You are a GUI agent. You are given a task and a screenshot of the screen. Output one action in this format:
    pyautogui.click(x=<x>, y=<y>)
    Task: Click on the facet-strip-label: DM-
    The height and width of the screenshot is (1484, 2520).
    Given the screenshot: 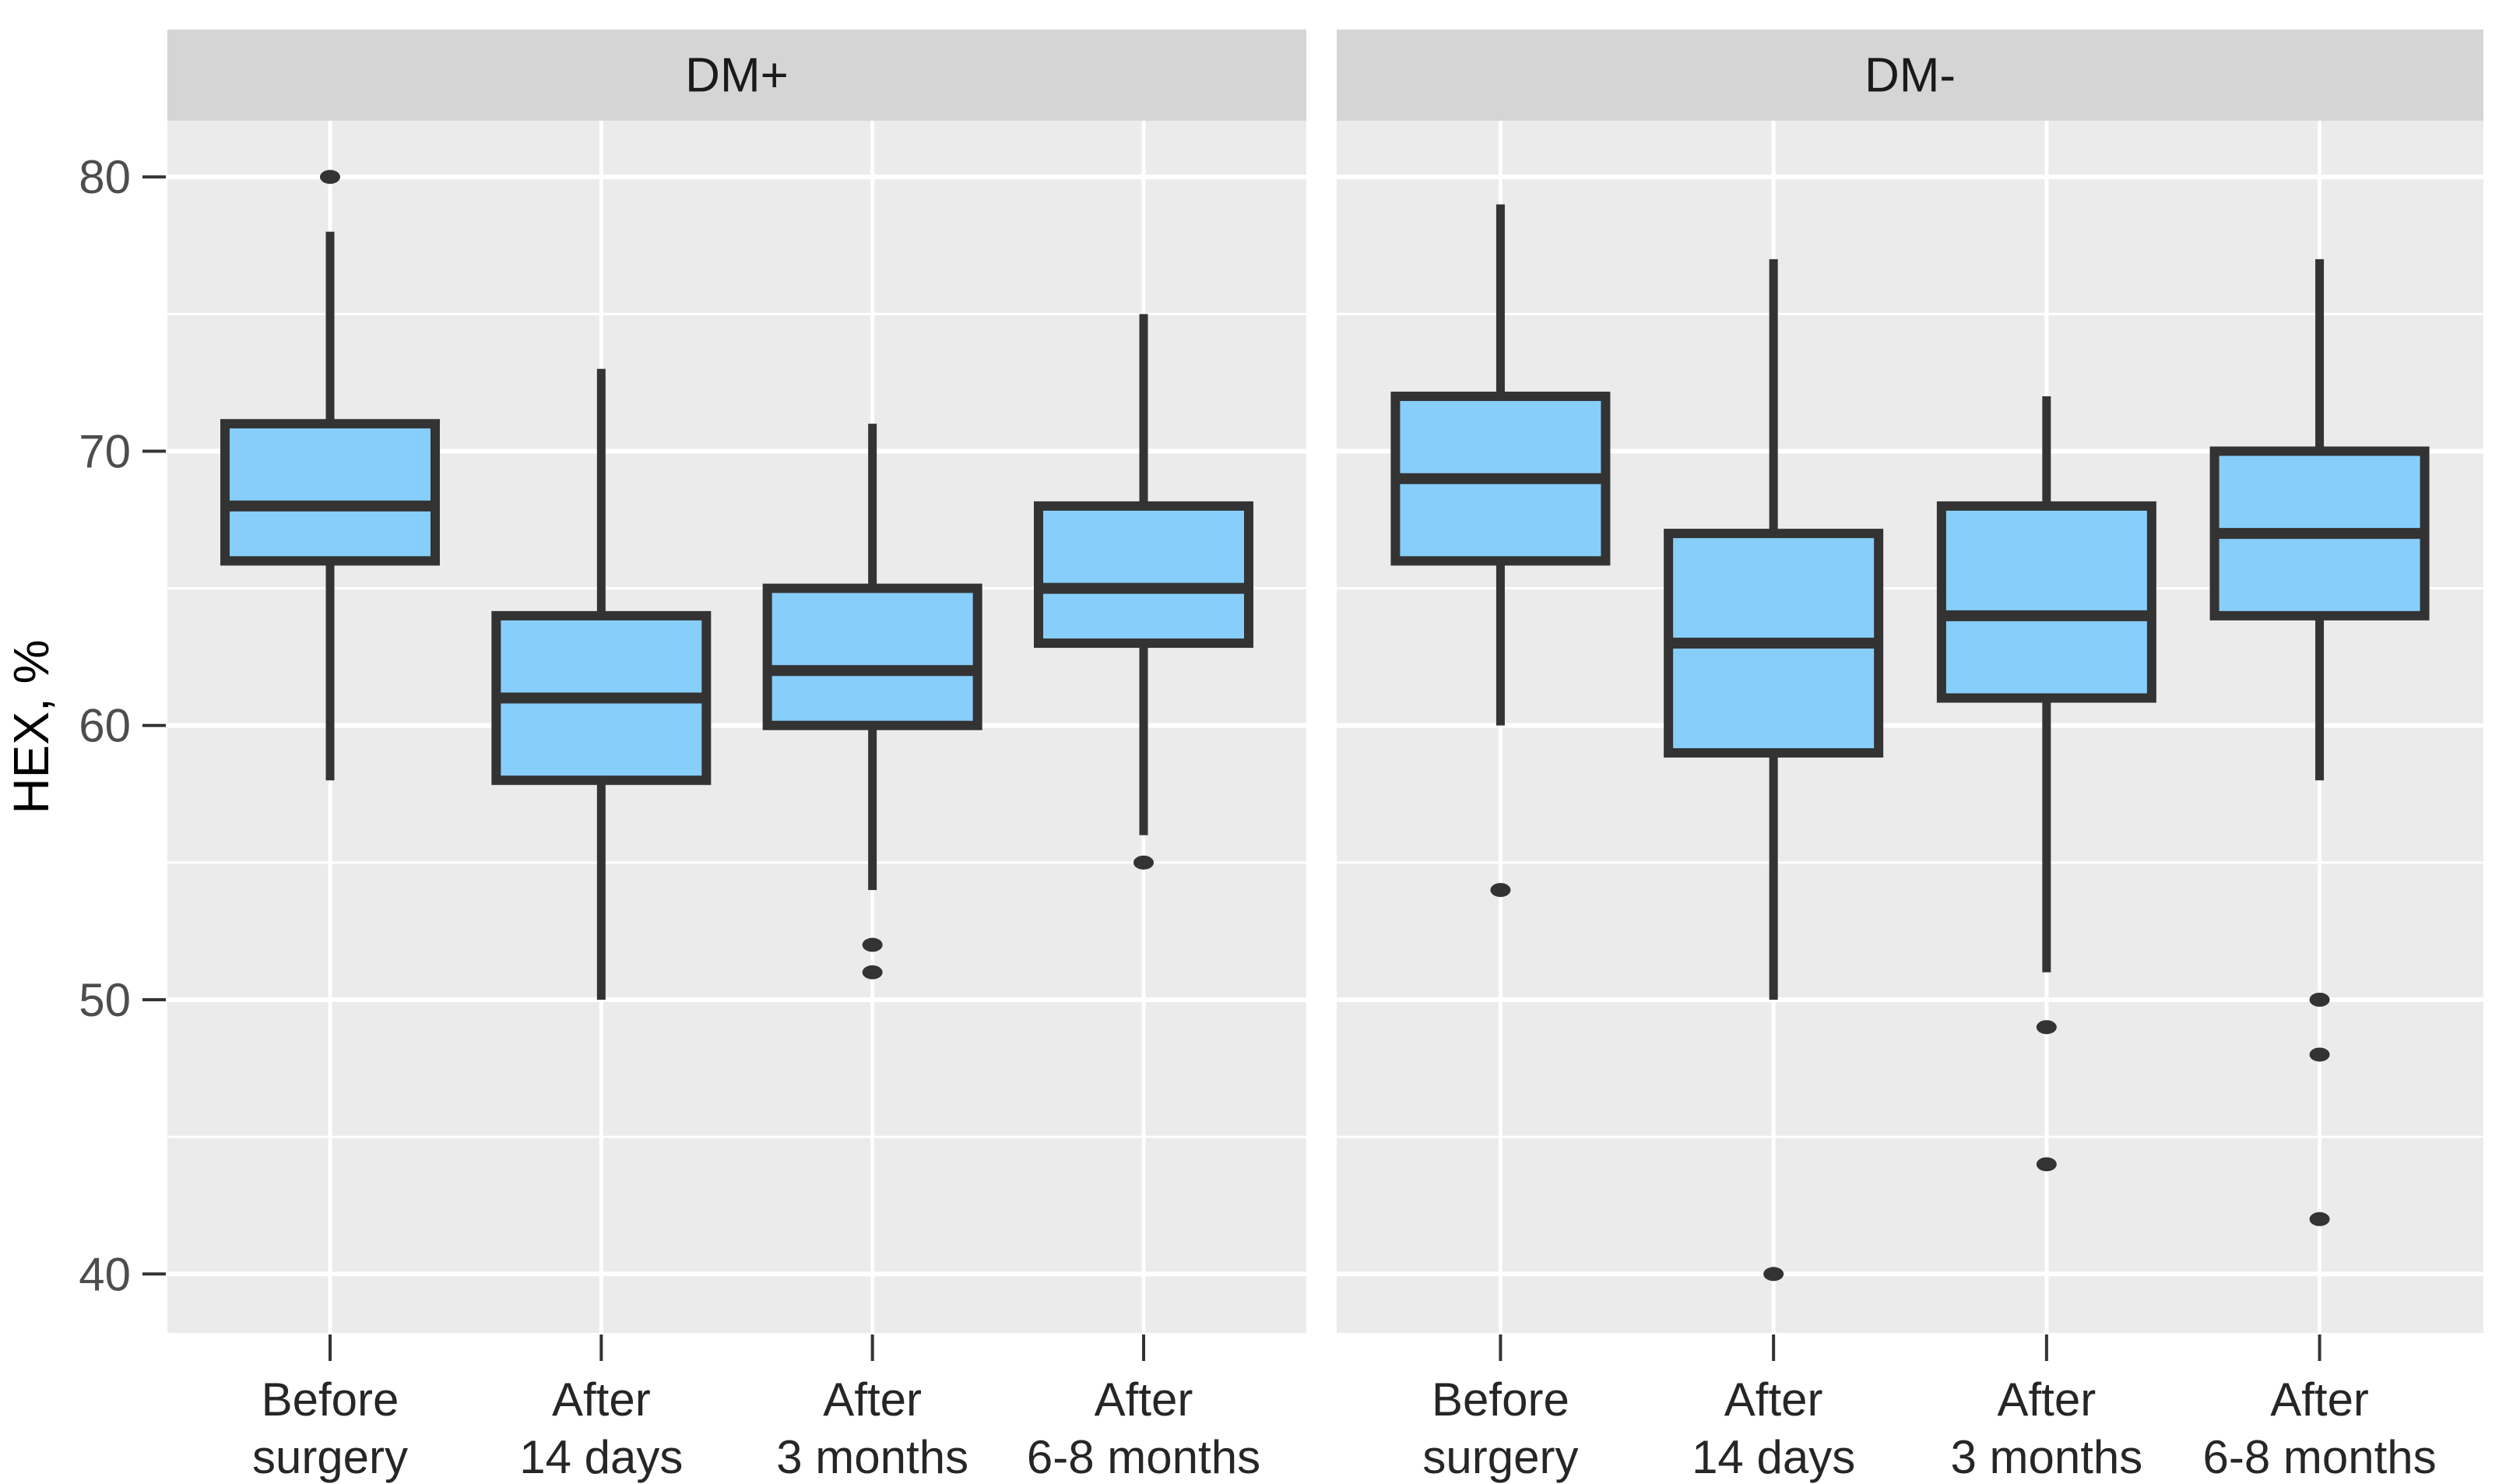 What is the action you would take?
    pyautogui.click(x=1911, y=76)
    